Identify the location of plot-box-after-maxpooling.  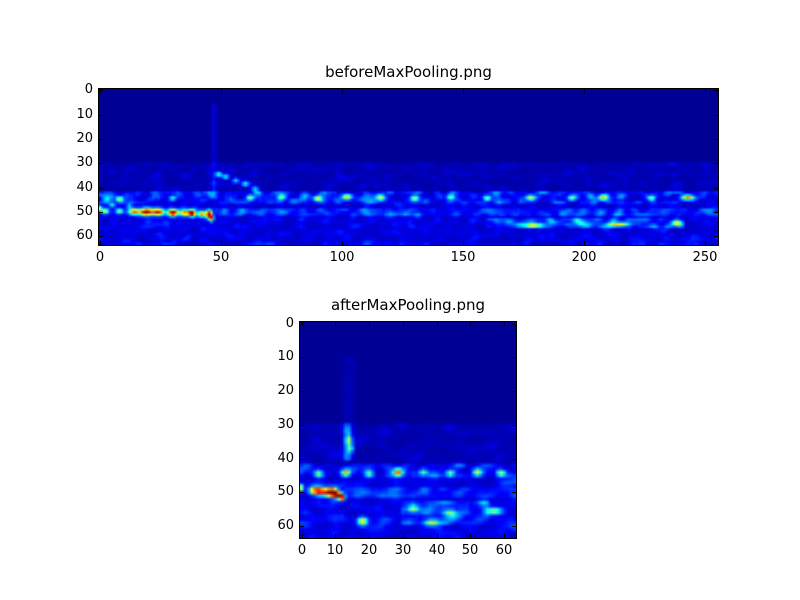
(408, 430).